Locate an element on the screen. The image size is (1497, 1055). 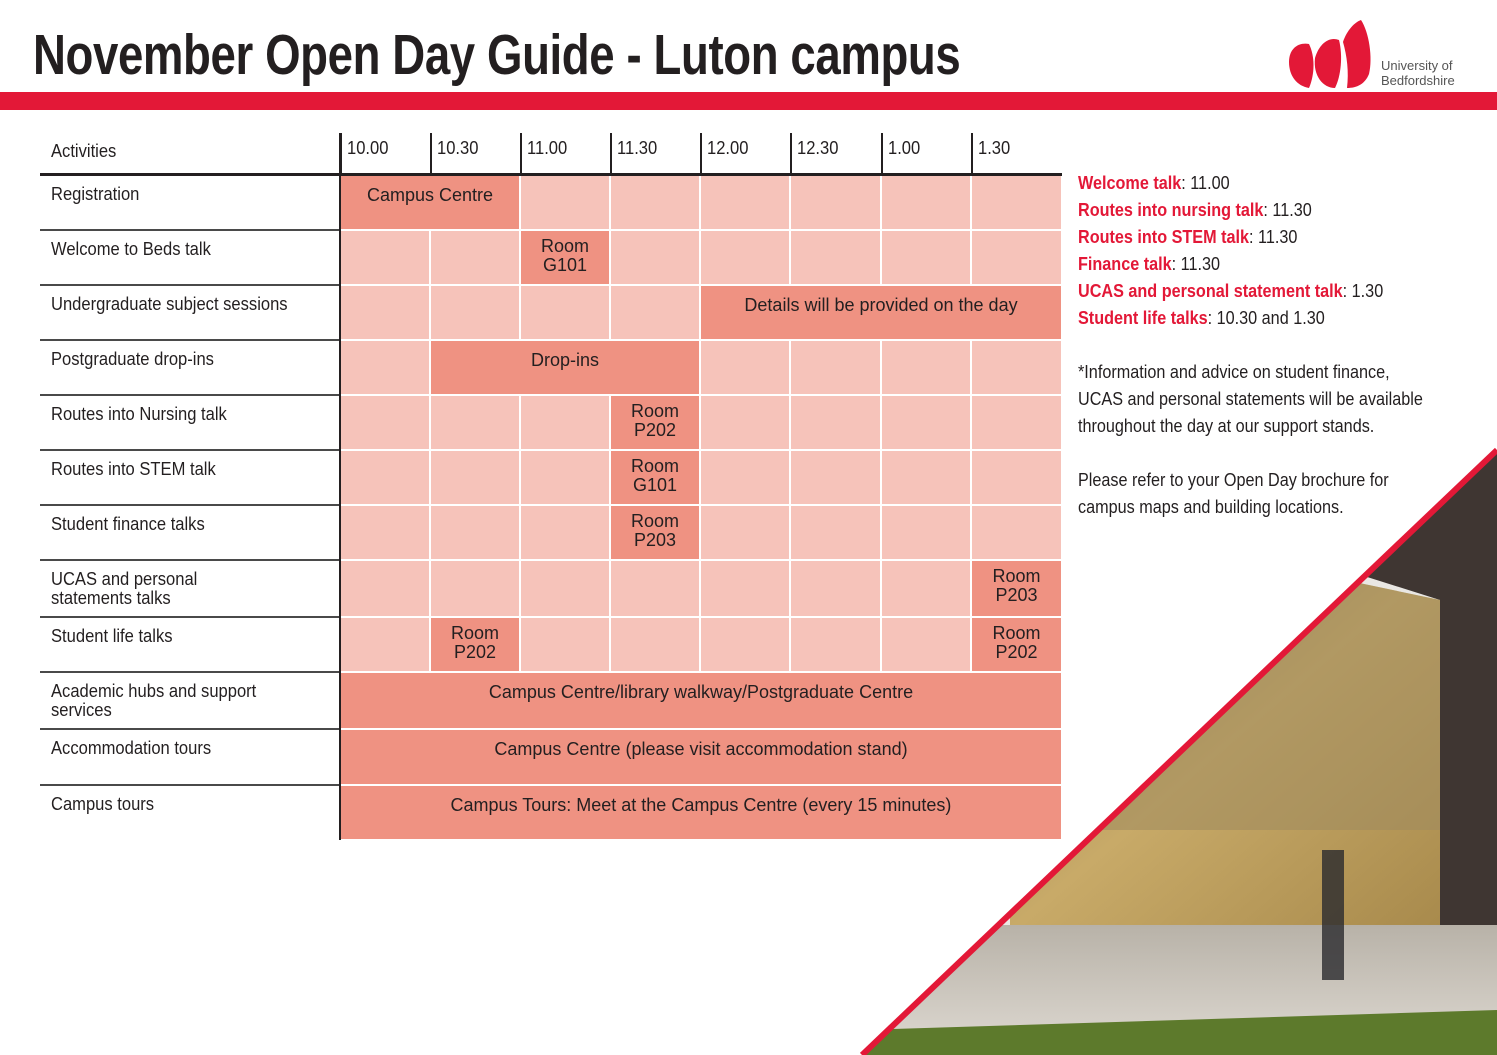
event-cell: Campus Centre is located at coordinates (430, 202).